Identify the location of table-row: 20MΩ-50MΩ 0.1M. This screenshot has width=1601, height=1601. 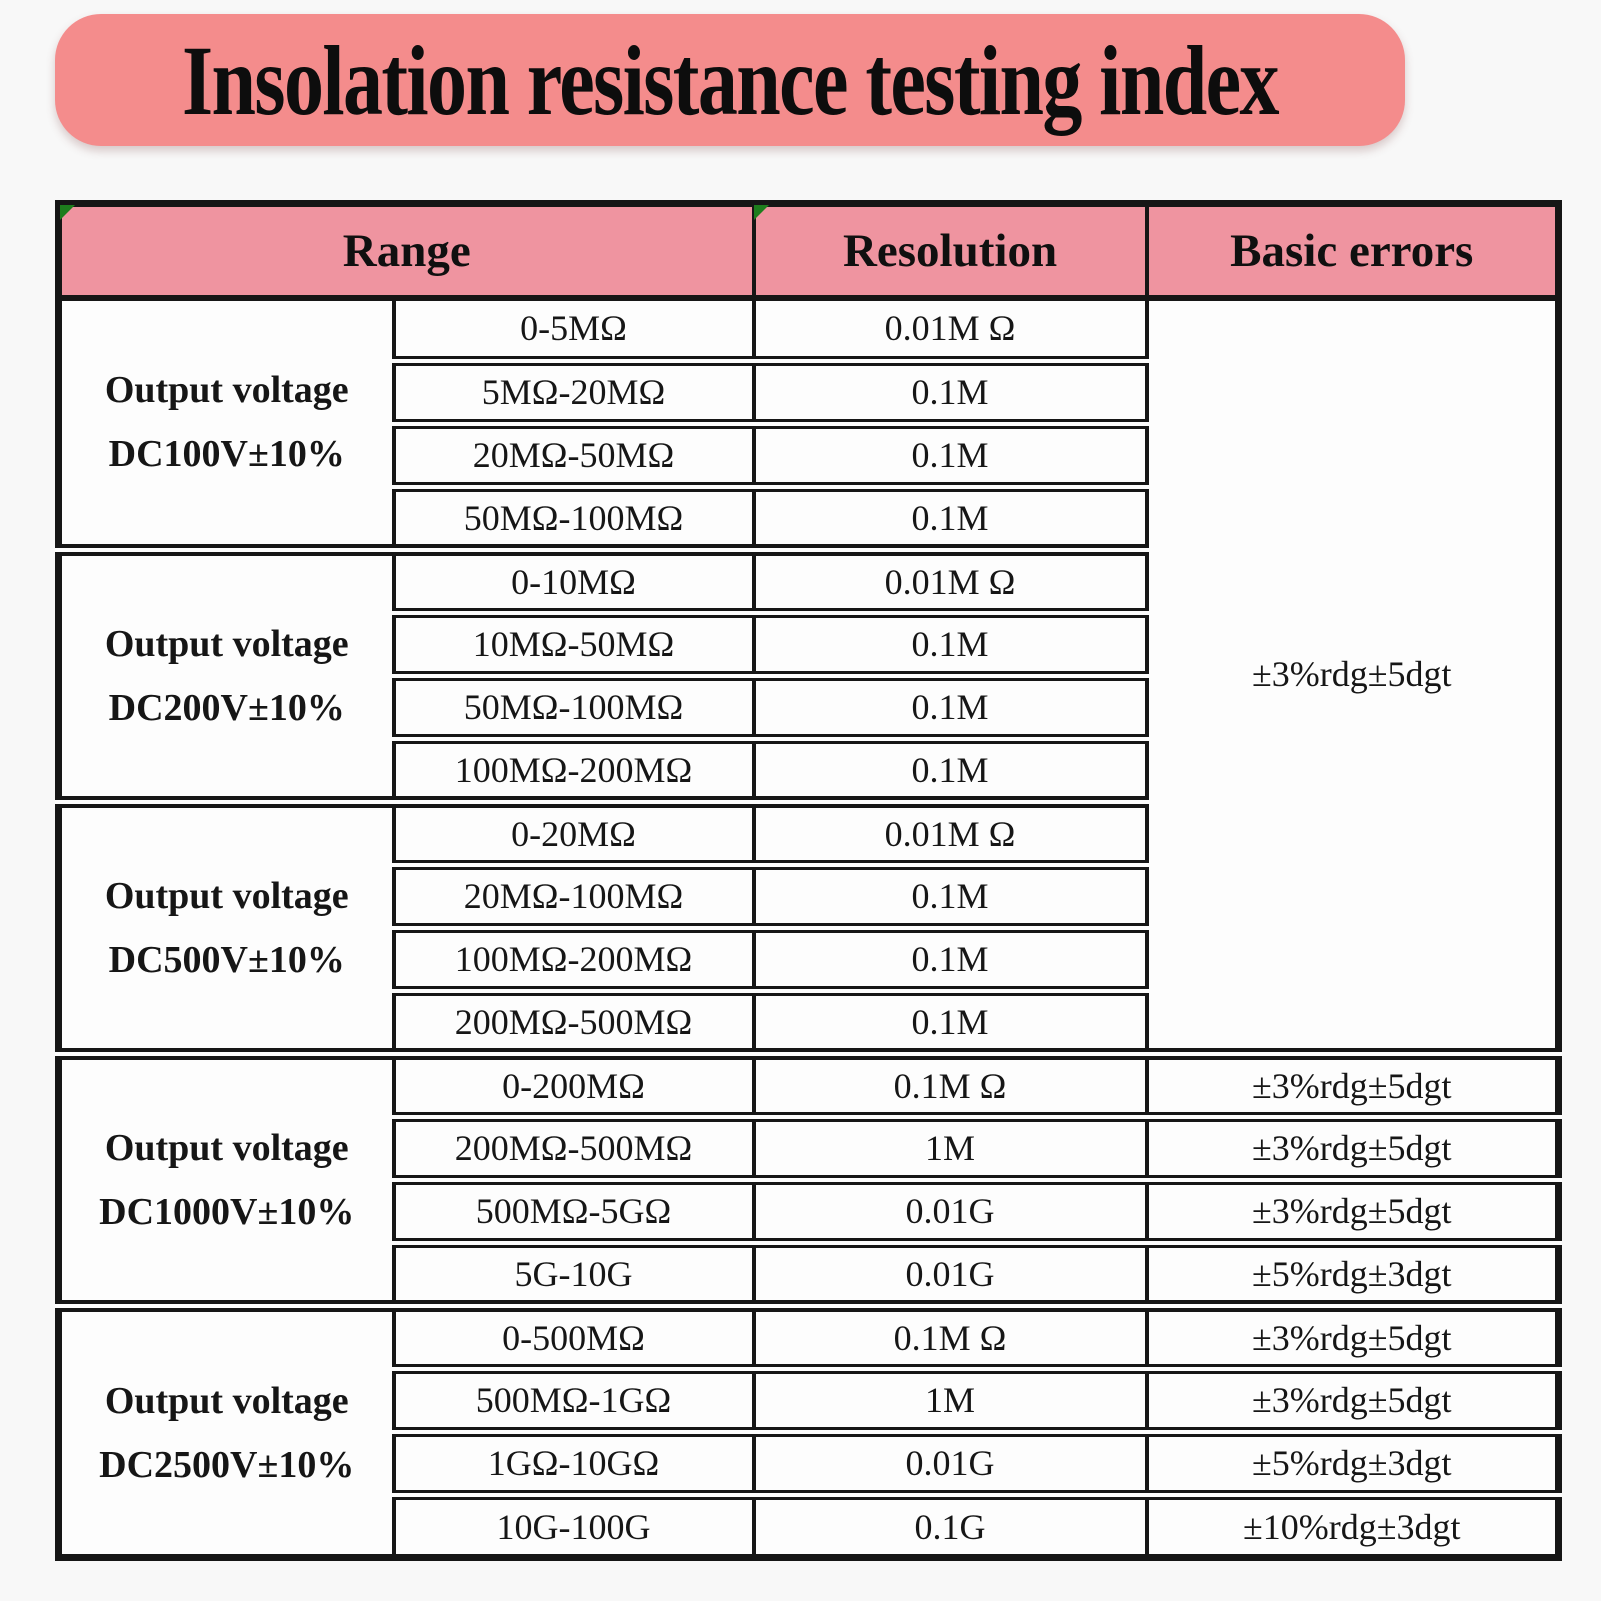
(809, 453).